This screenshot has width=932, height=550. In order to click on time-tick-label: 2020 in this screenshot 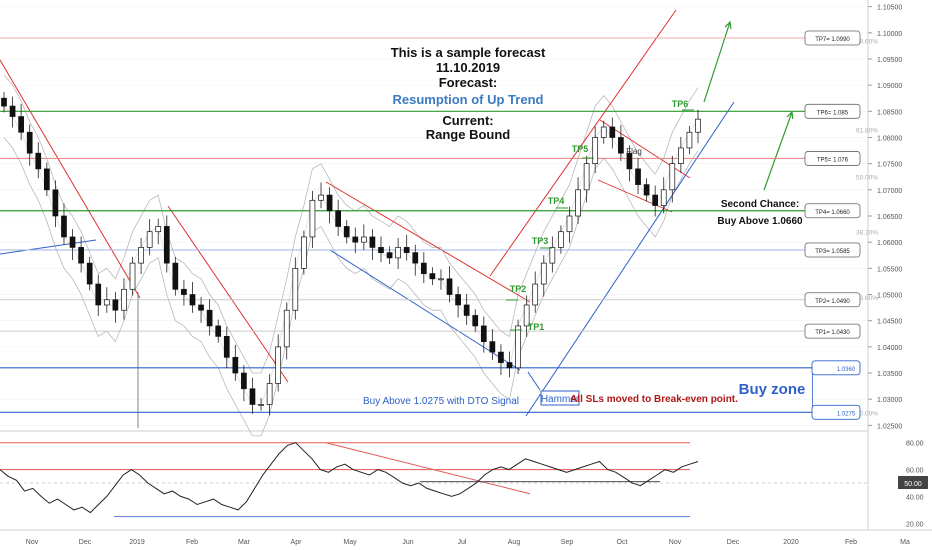, I will do `click(791, 542)`.